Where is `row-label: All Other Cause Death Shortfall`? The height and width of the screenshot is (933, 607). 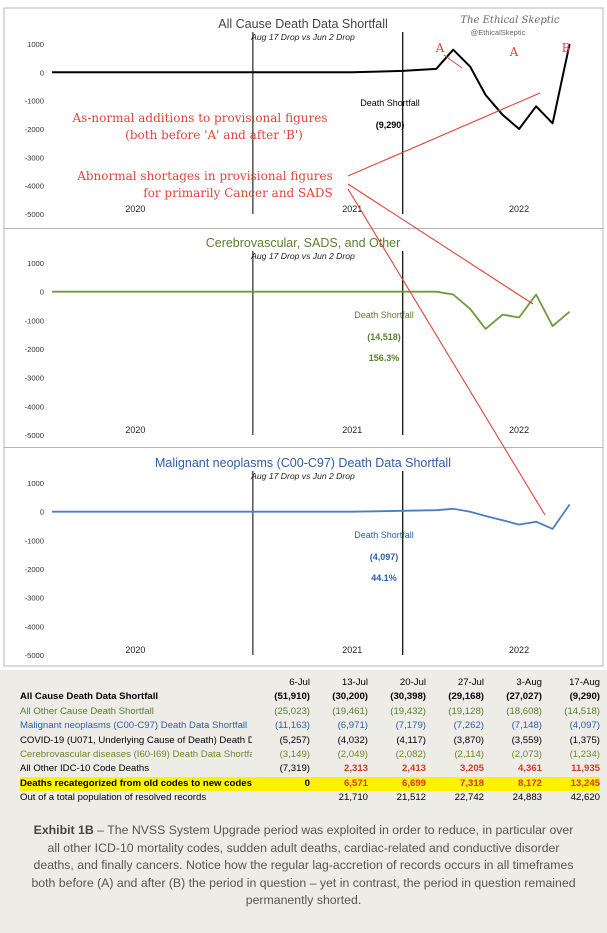 row-label: All Other Cause Death Shortfall is located at coordinates (87, 711).